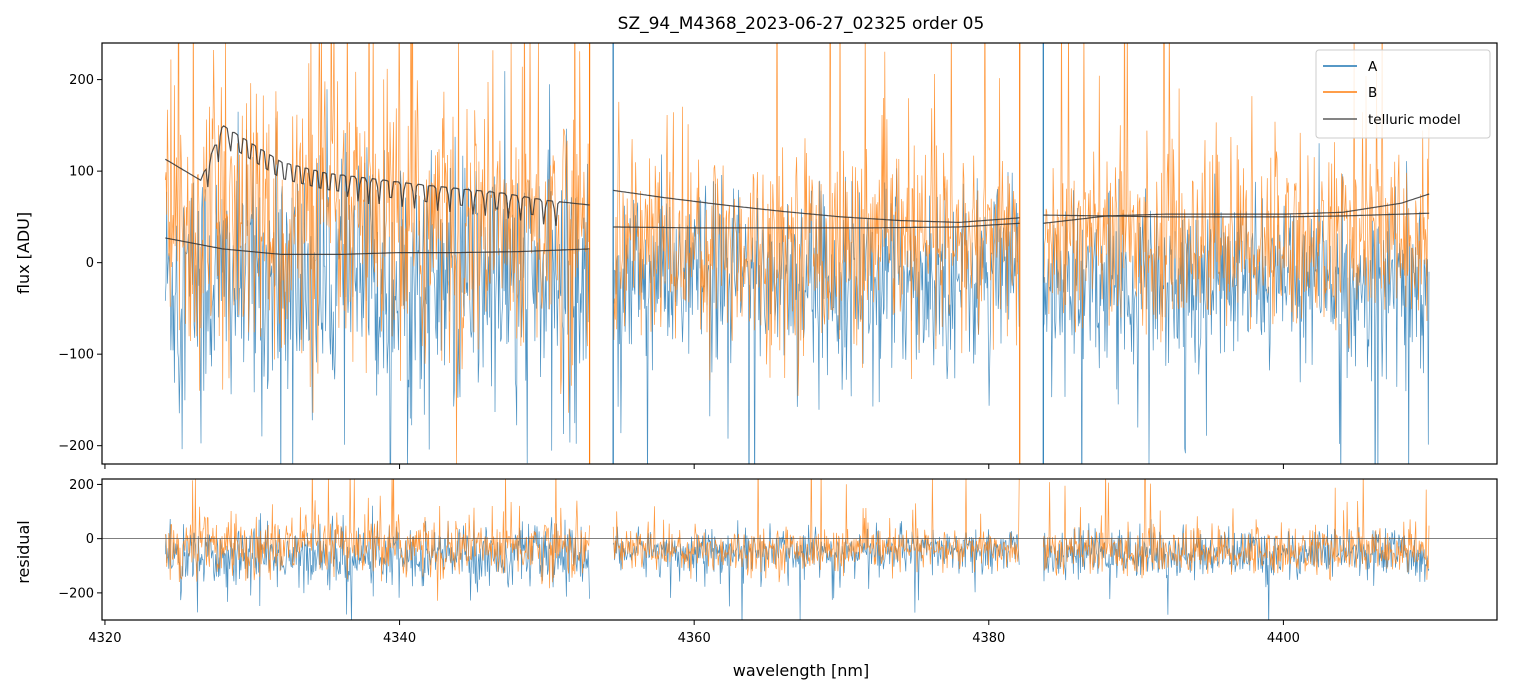 The width and height of the screenshot is (1513, 696). What do you see at coordinates (80, 539) in the screenshot?
I see `residual-y-ticks: −200 0 200` at bounding box center [80, 539].